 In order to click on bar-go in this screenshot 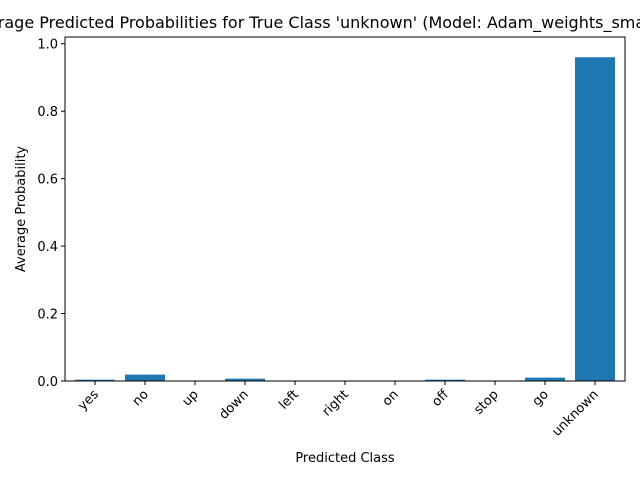, I will do `click(545, 379)`.